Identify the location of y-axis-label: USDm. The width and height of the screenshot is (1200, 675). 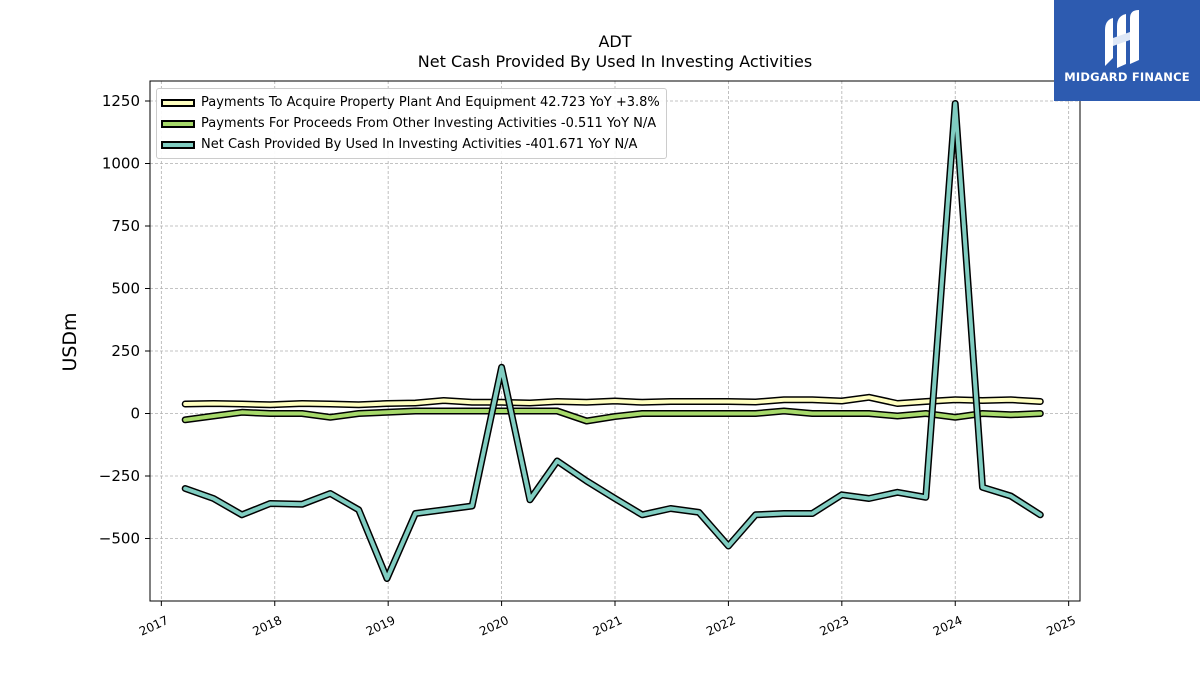
(70, 341).